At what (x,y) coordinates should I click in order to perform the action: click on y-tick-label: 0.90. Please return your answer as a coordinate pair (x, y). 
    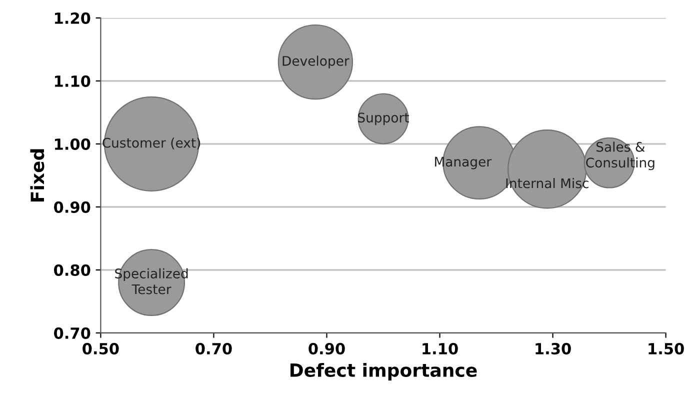
    Looking at the image, I should click on (72, 207).